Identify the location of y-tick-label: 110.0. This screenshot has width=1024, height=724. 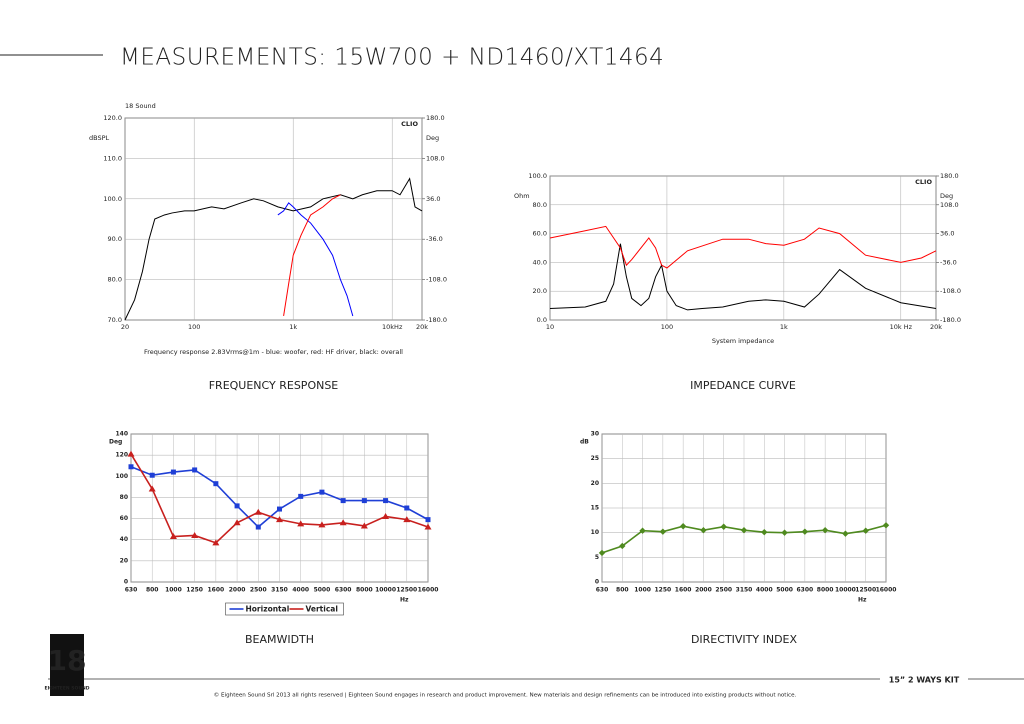
(112, 158).